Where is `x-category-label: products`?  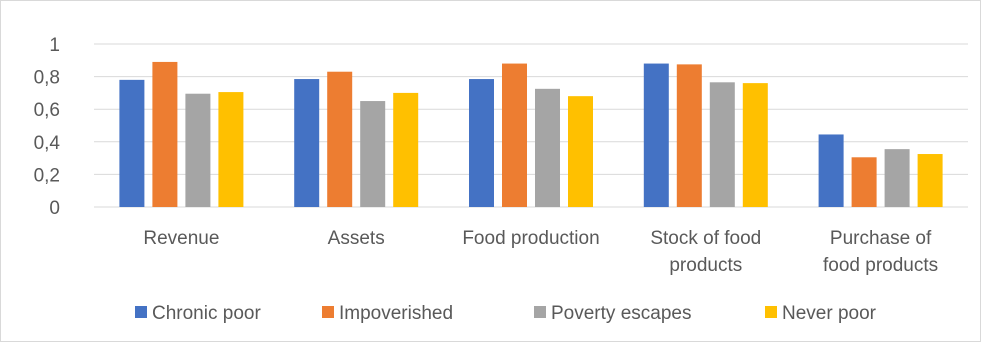 x-category-label: products is located at coordinates (705, 265).